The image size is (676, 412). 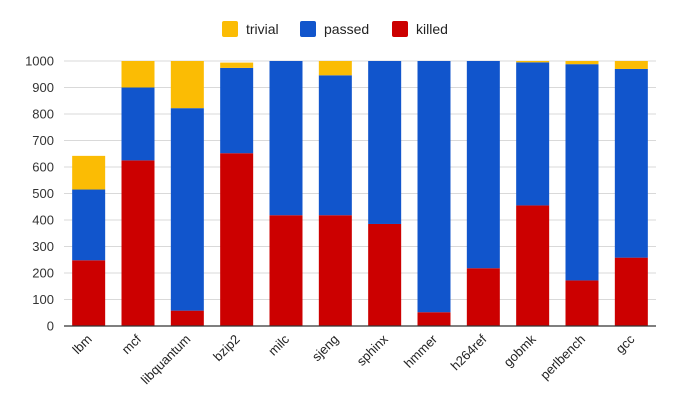 What do you see at coordinates (421, 351) in the screenshot?
I see `x-tick-label-hmmer: hmmer` at bounding box center [421, 351].